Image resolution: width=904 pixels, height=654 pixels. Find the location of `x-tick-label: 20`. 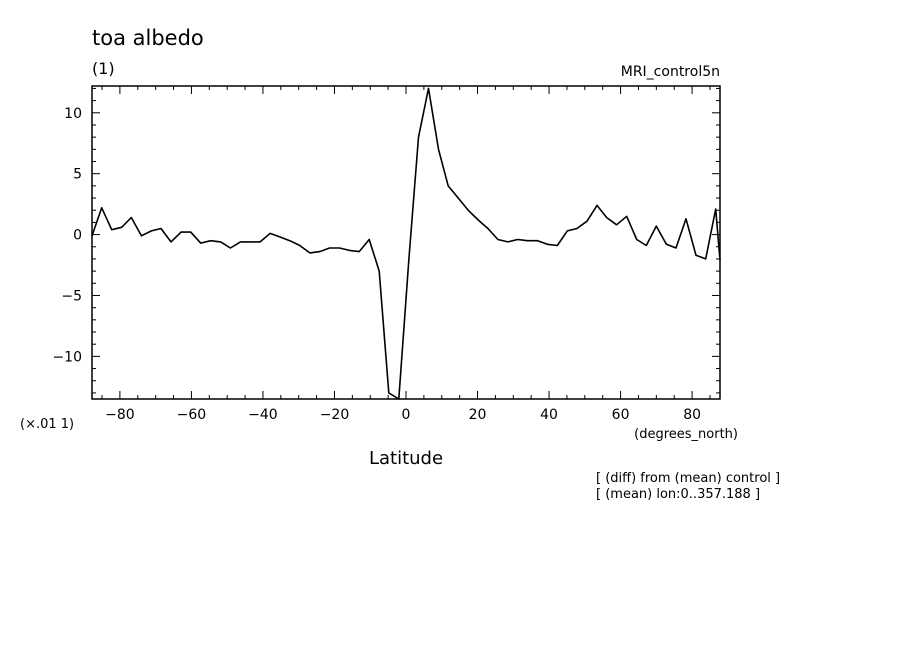

x-tick-label: 20 is located at coordinates (478, 415).